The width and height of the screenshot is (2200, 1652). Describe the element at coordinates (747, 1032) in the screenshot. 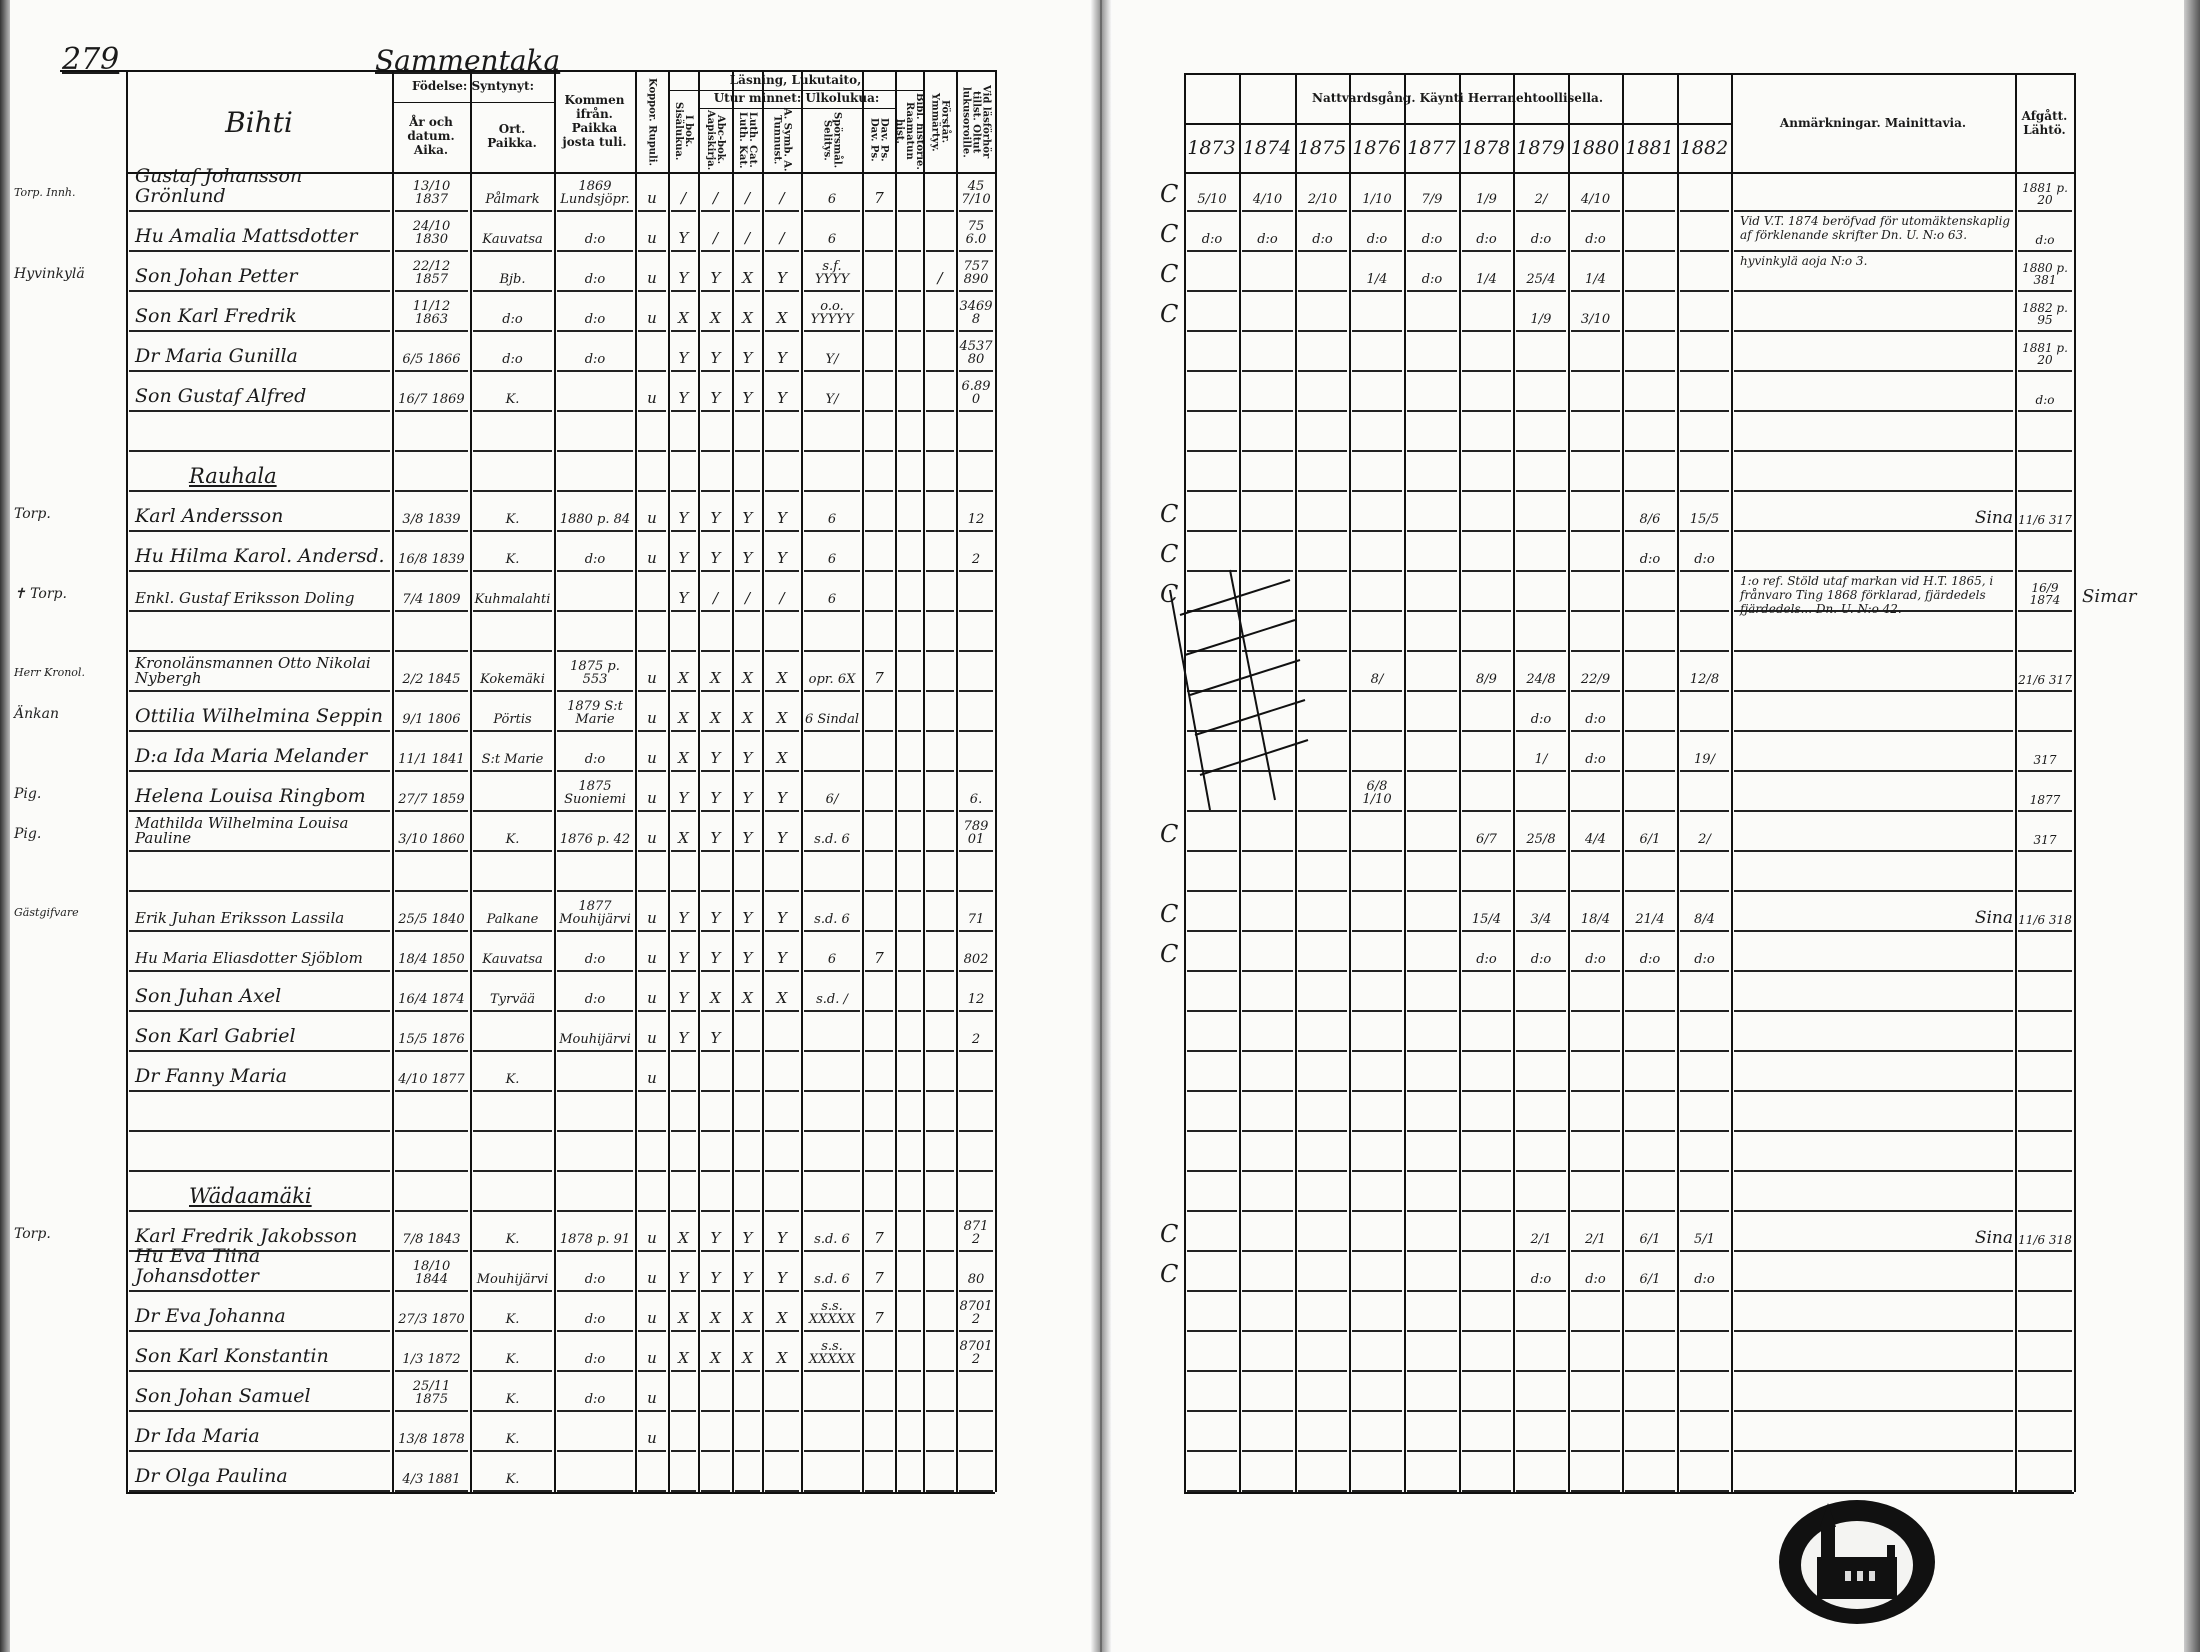

I see `catechism-cell` at that location.